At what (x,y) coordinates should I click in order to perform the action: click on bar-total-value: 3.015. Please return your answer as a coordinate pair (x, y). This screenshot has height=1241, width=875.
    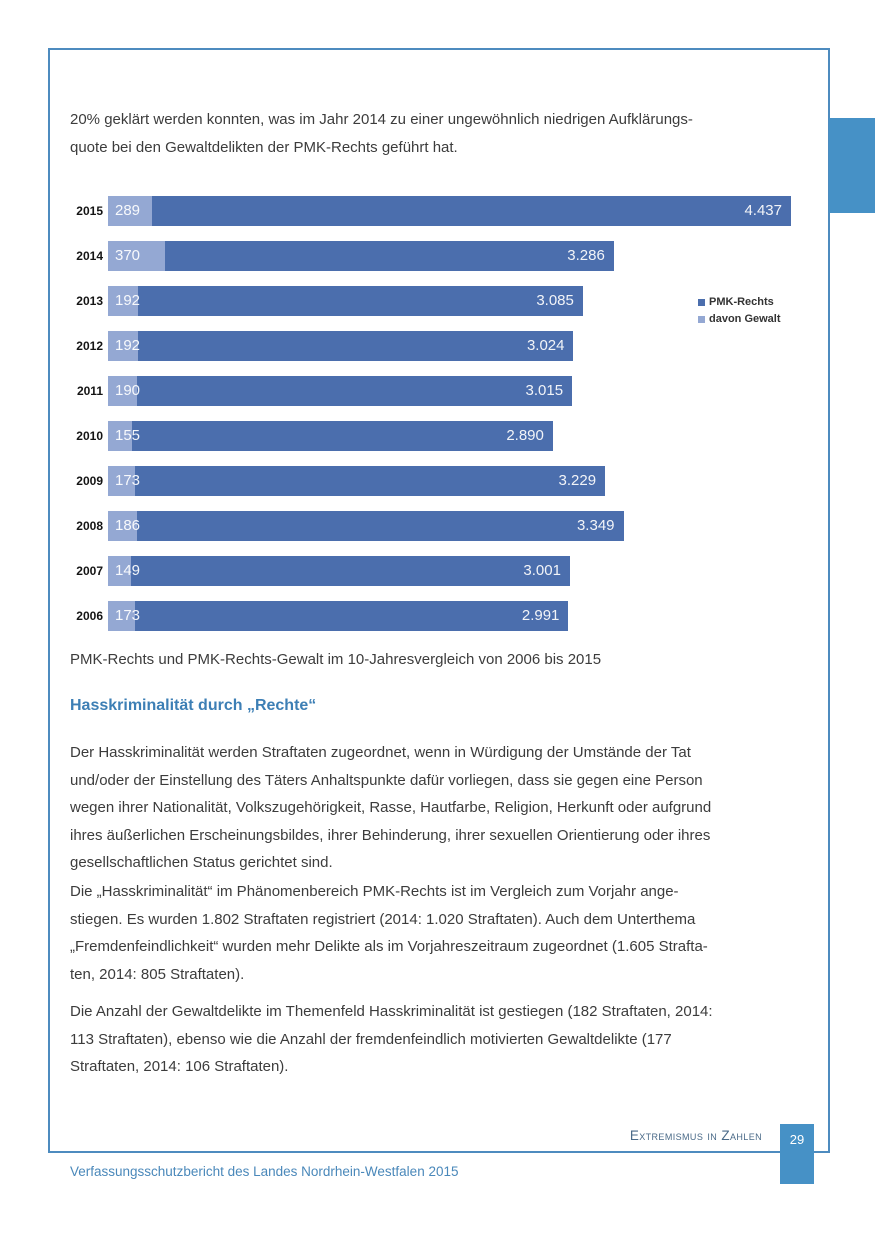
    Looking at the image, I should click on (544, 390).